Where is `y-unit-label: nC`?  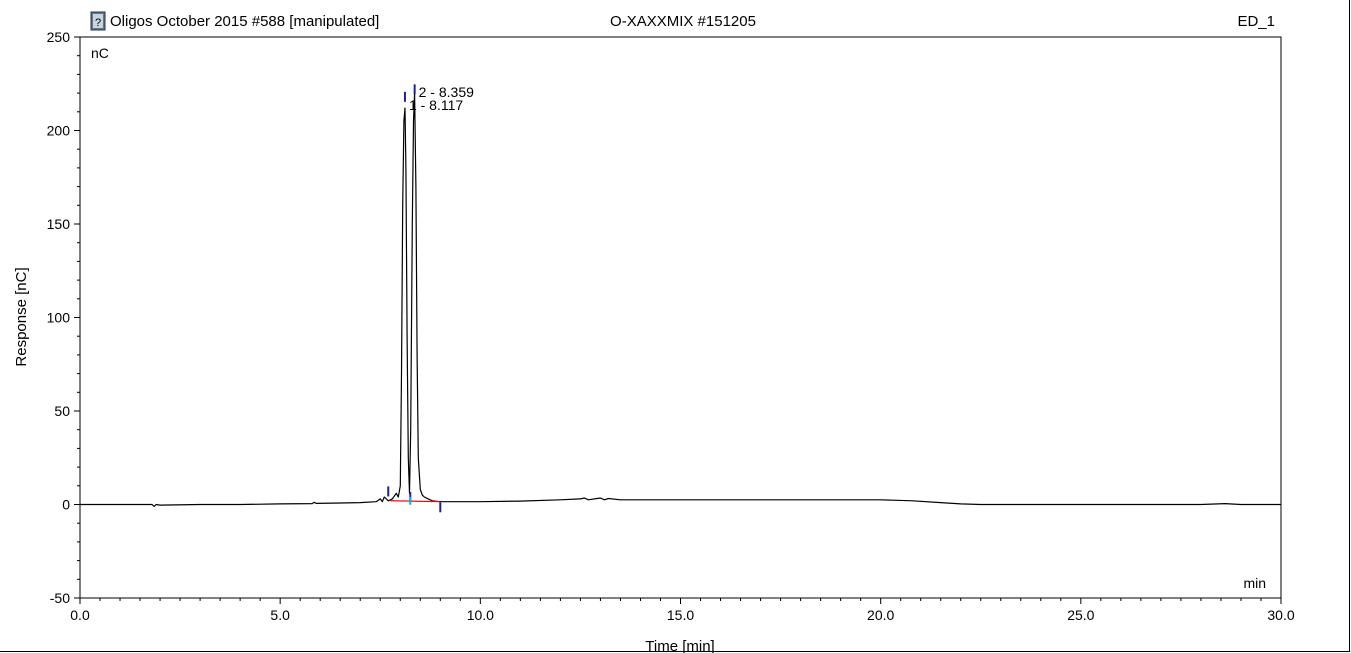 y-unit-label: nC is located at coordinates (100, 53).